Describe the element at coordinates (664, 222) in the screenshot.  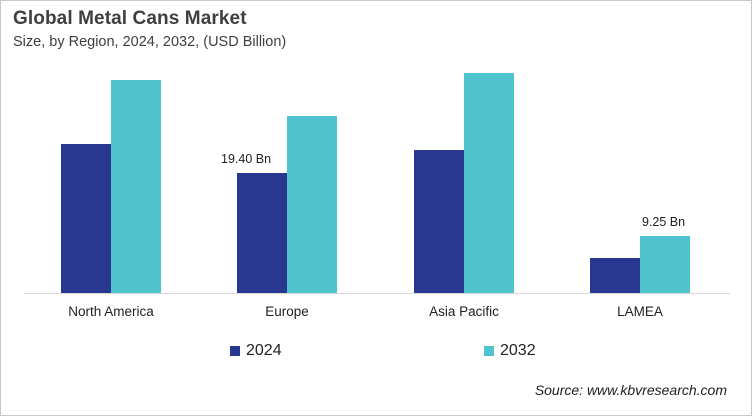
I see `data-label-lamea-2032: 9.25 Bn` at that location.